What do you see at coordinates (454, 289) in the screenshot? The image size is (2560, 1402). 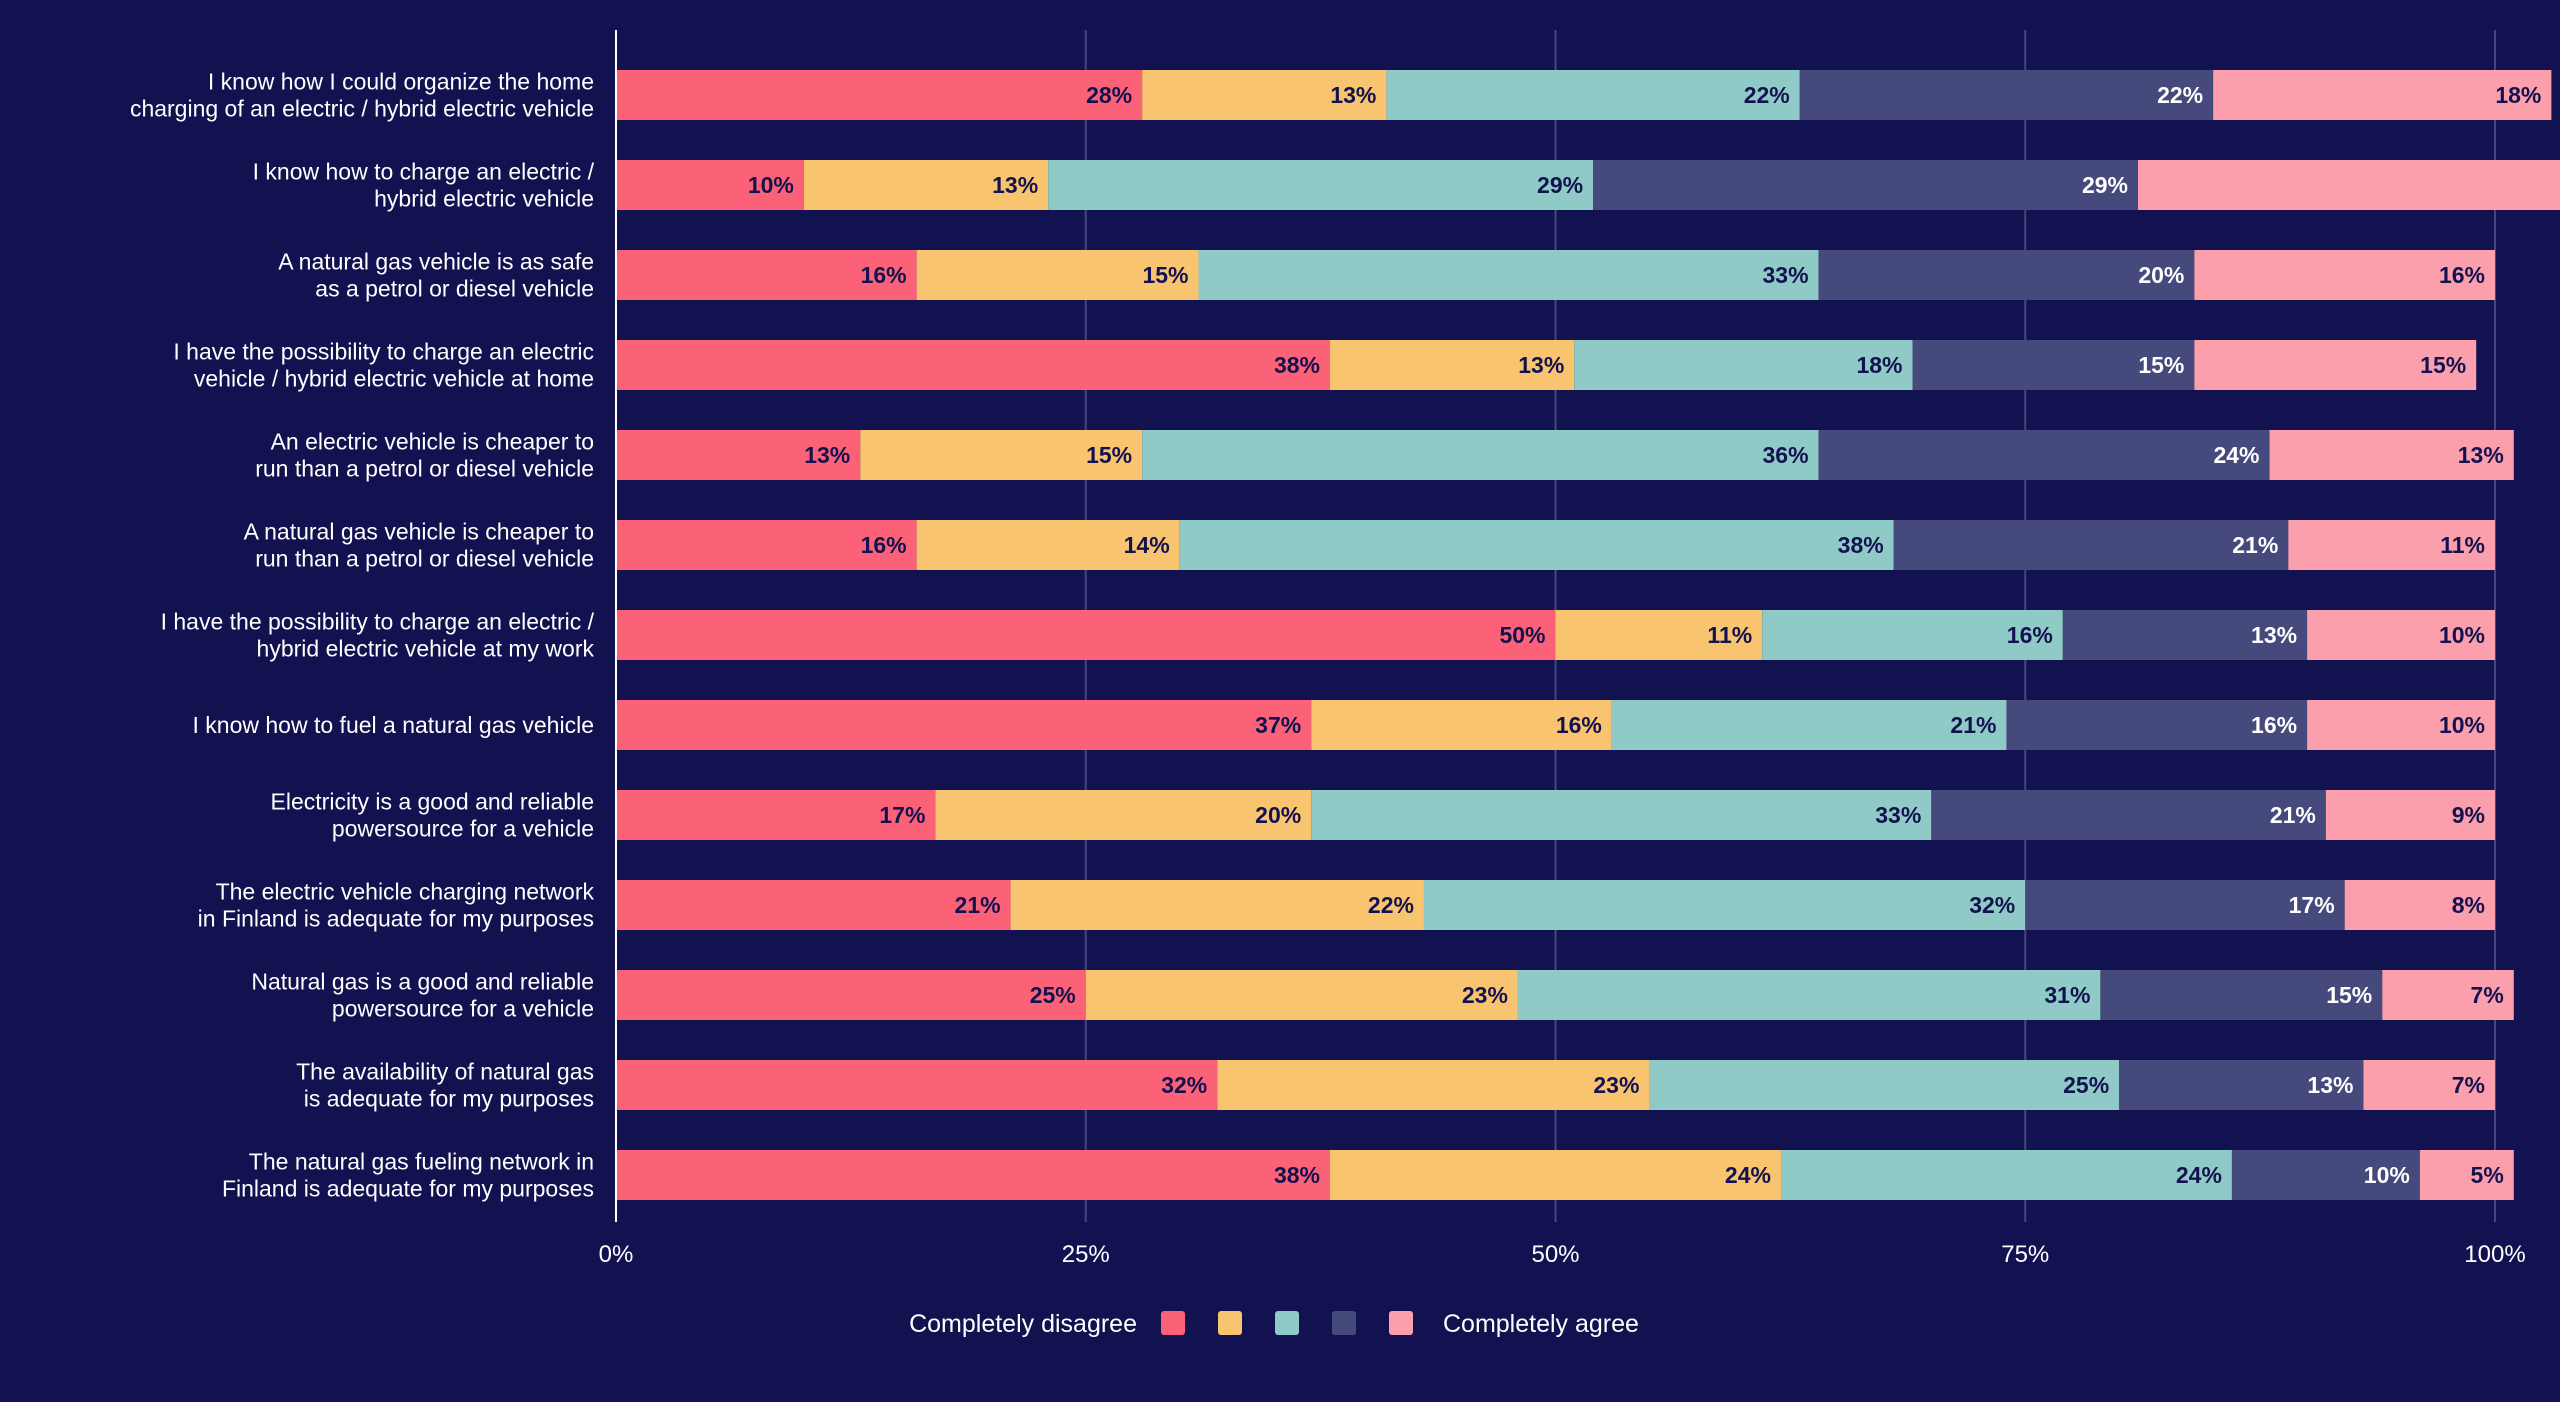 I see `category-label-line: as a petrol or diesel vehicle` at bounding box center [454, 289].